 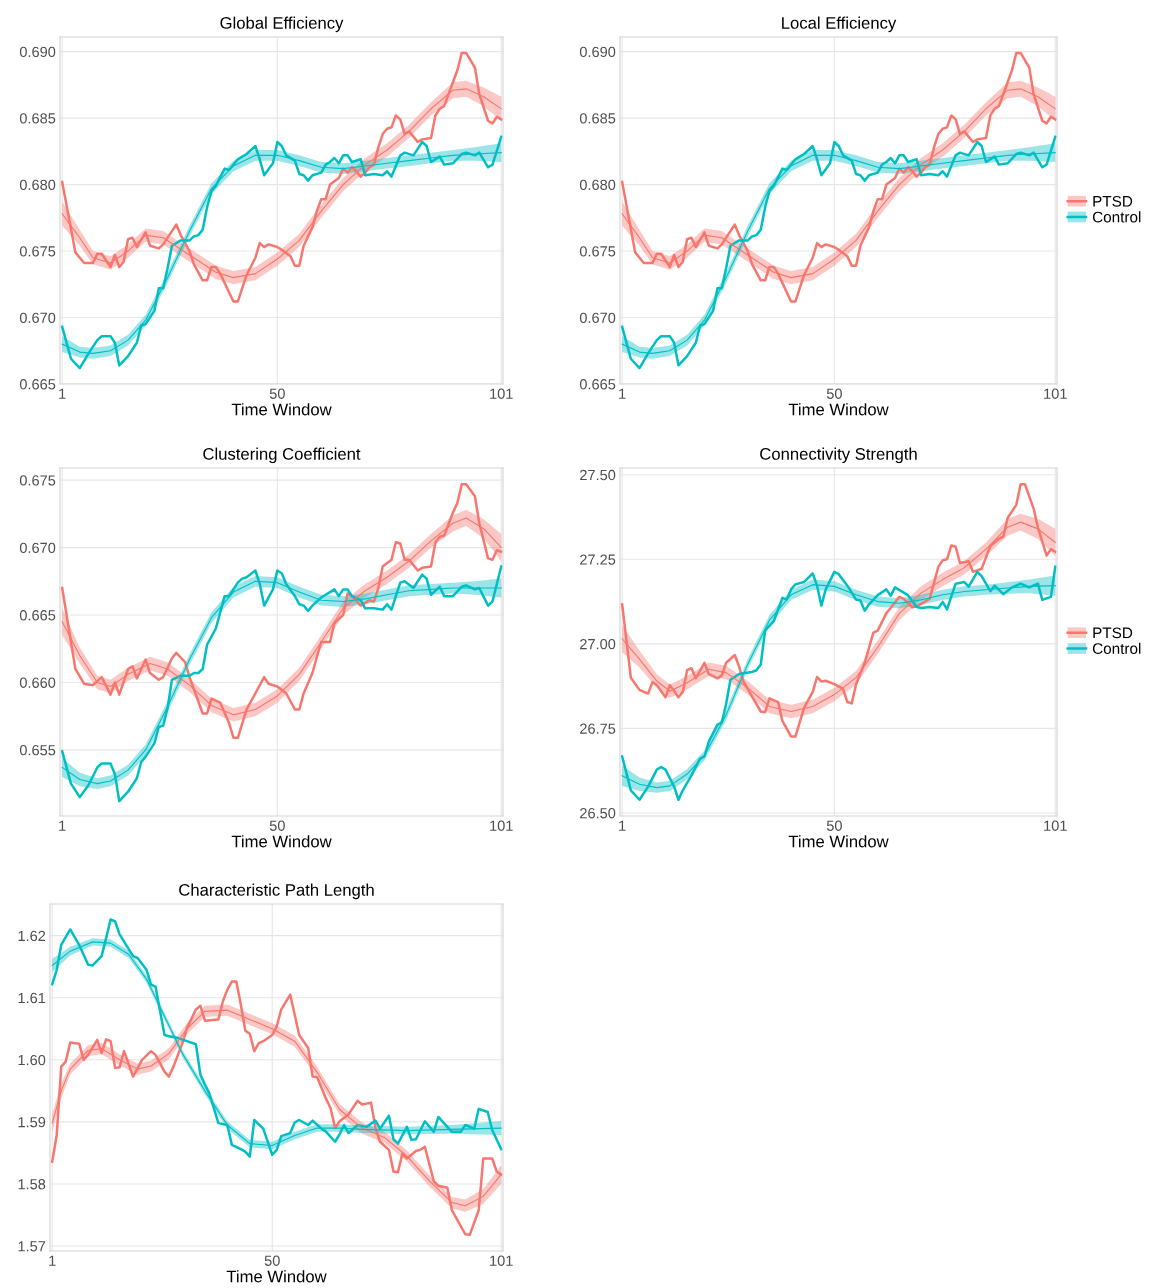 What do you see at coordinates (37, 682) in the screenshot?
I see `y-tick-label: 0.660` at bounding box center [37, 682].